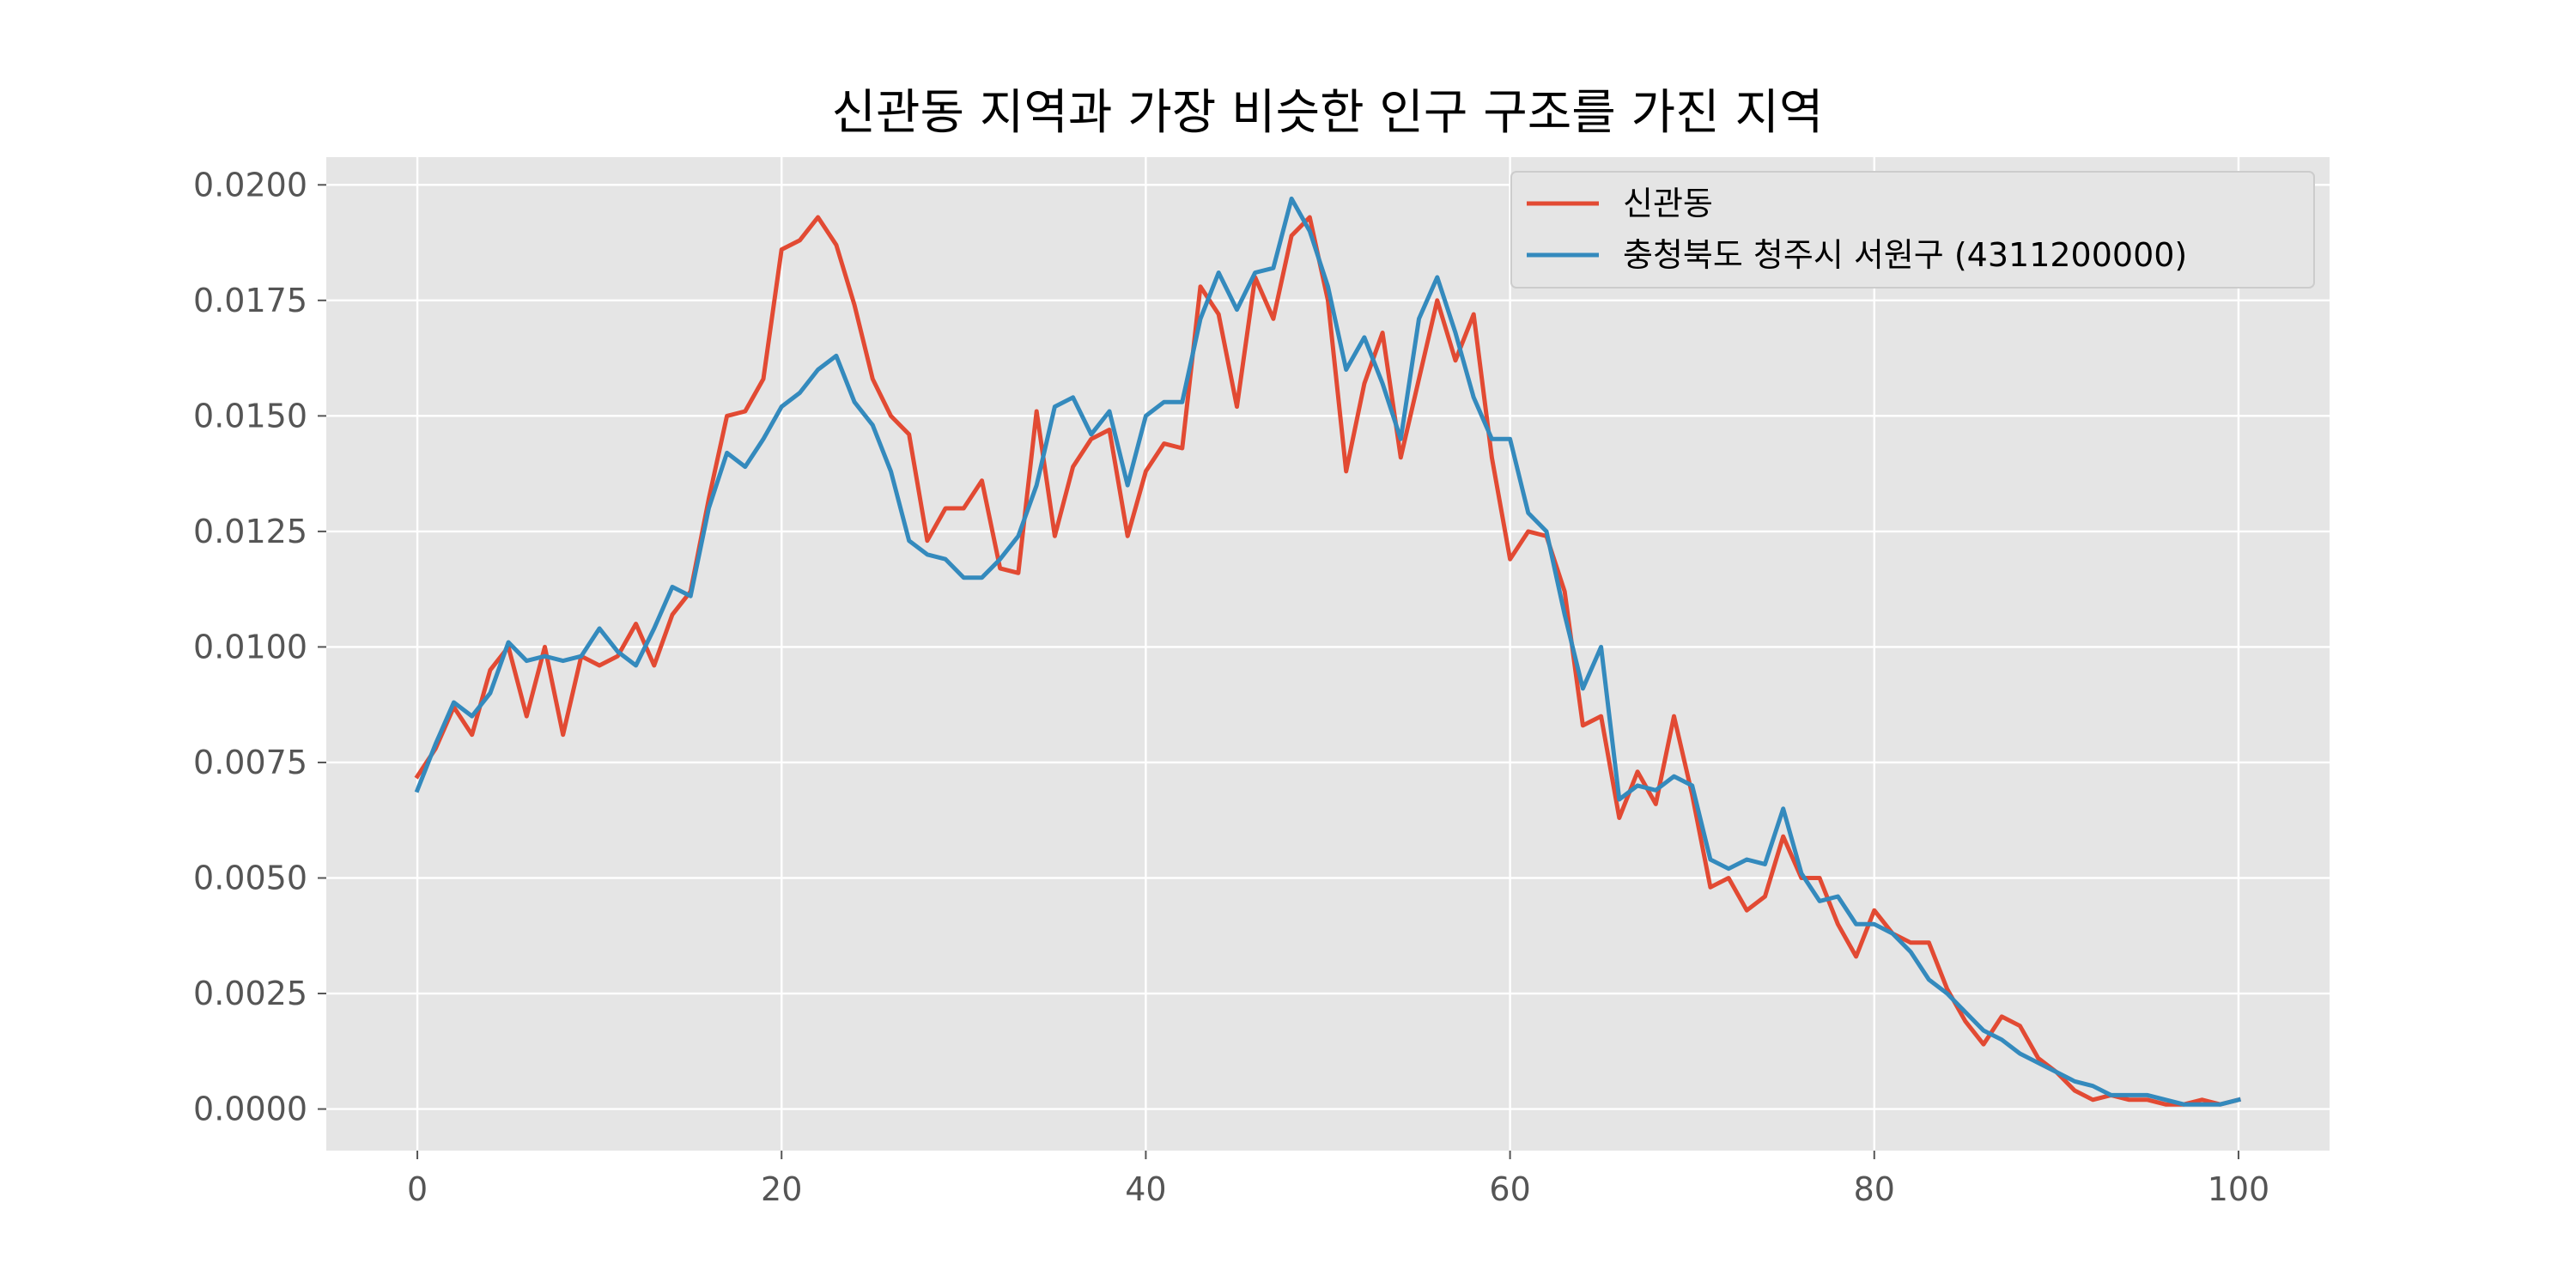 This screenshot has height=1288, width=2576. What do you see at coordinates (1145, 1189) in the screenshot?
I see `x-tick-label: 40` at bounding box center [1145, 1189].